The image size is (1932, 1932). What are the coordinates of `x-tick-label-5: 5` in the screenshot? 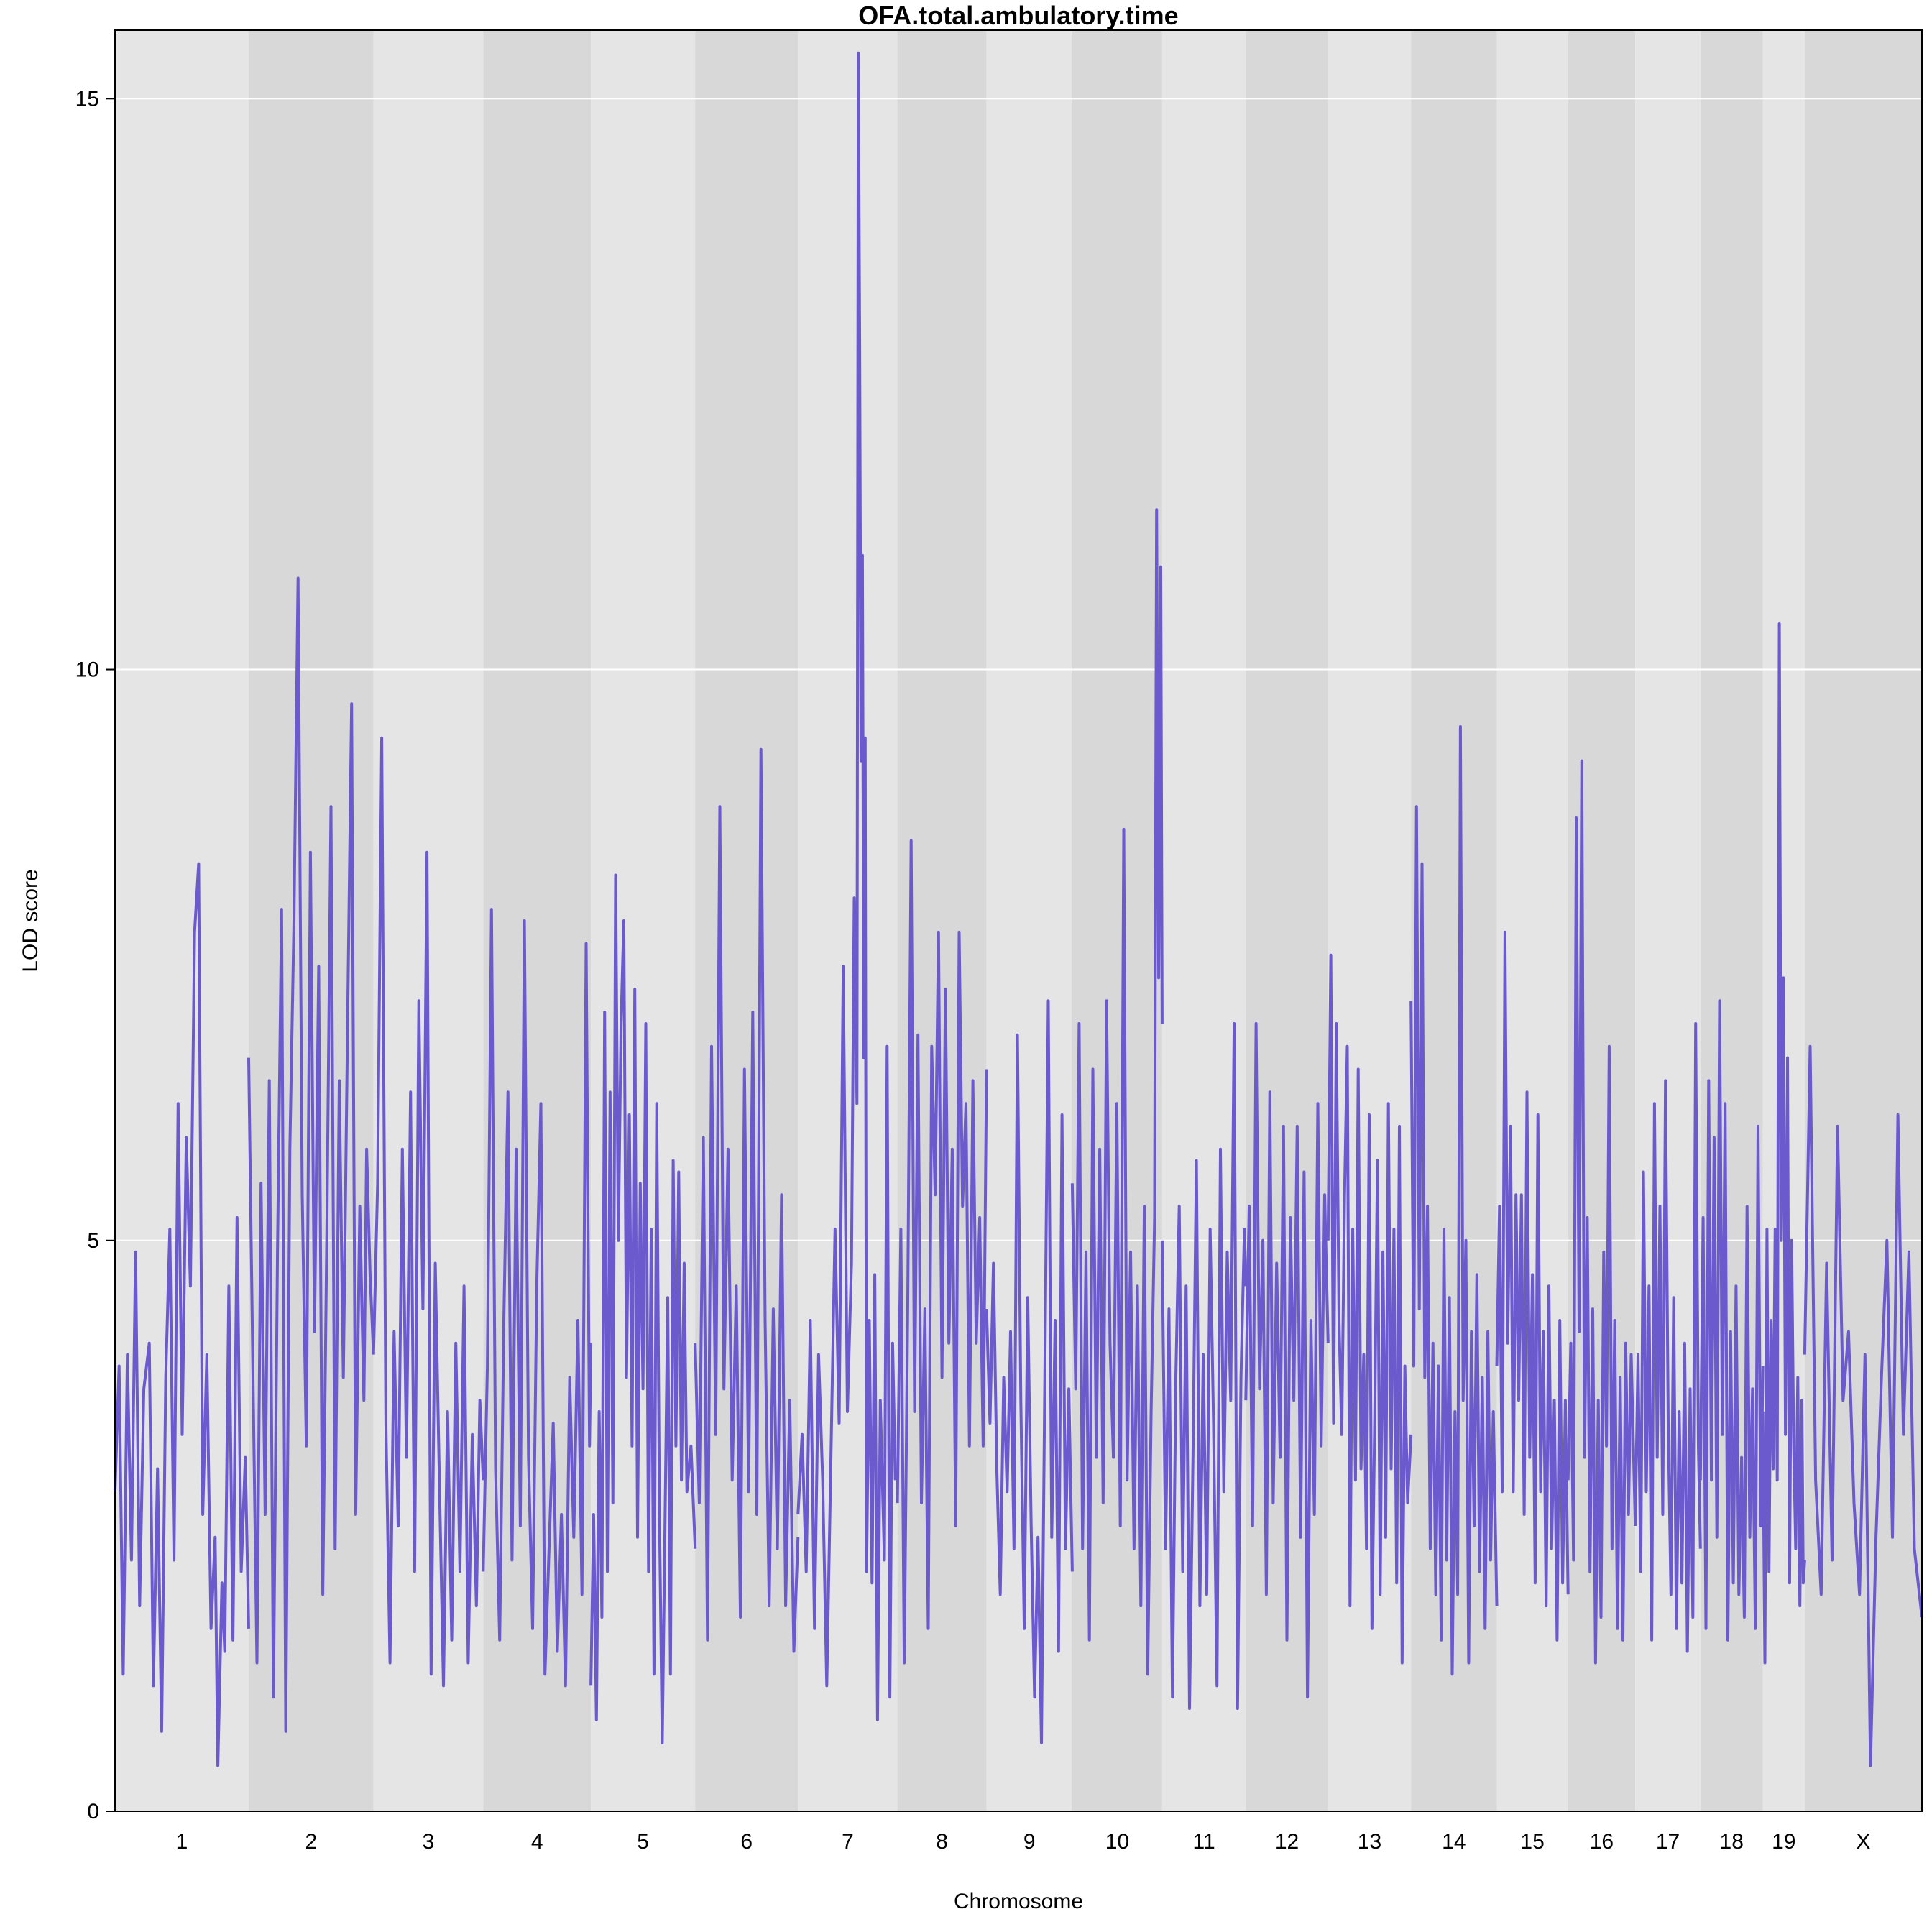 It's located at (643, 1842).